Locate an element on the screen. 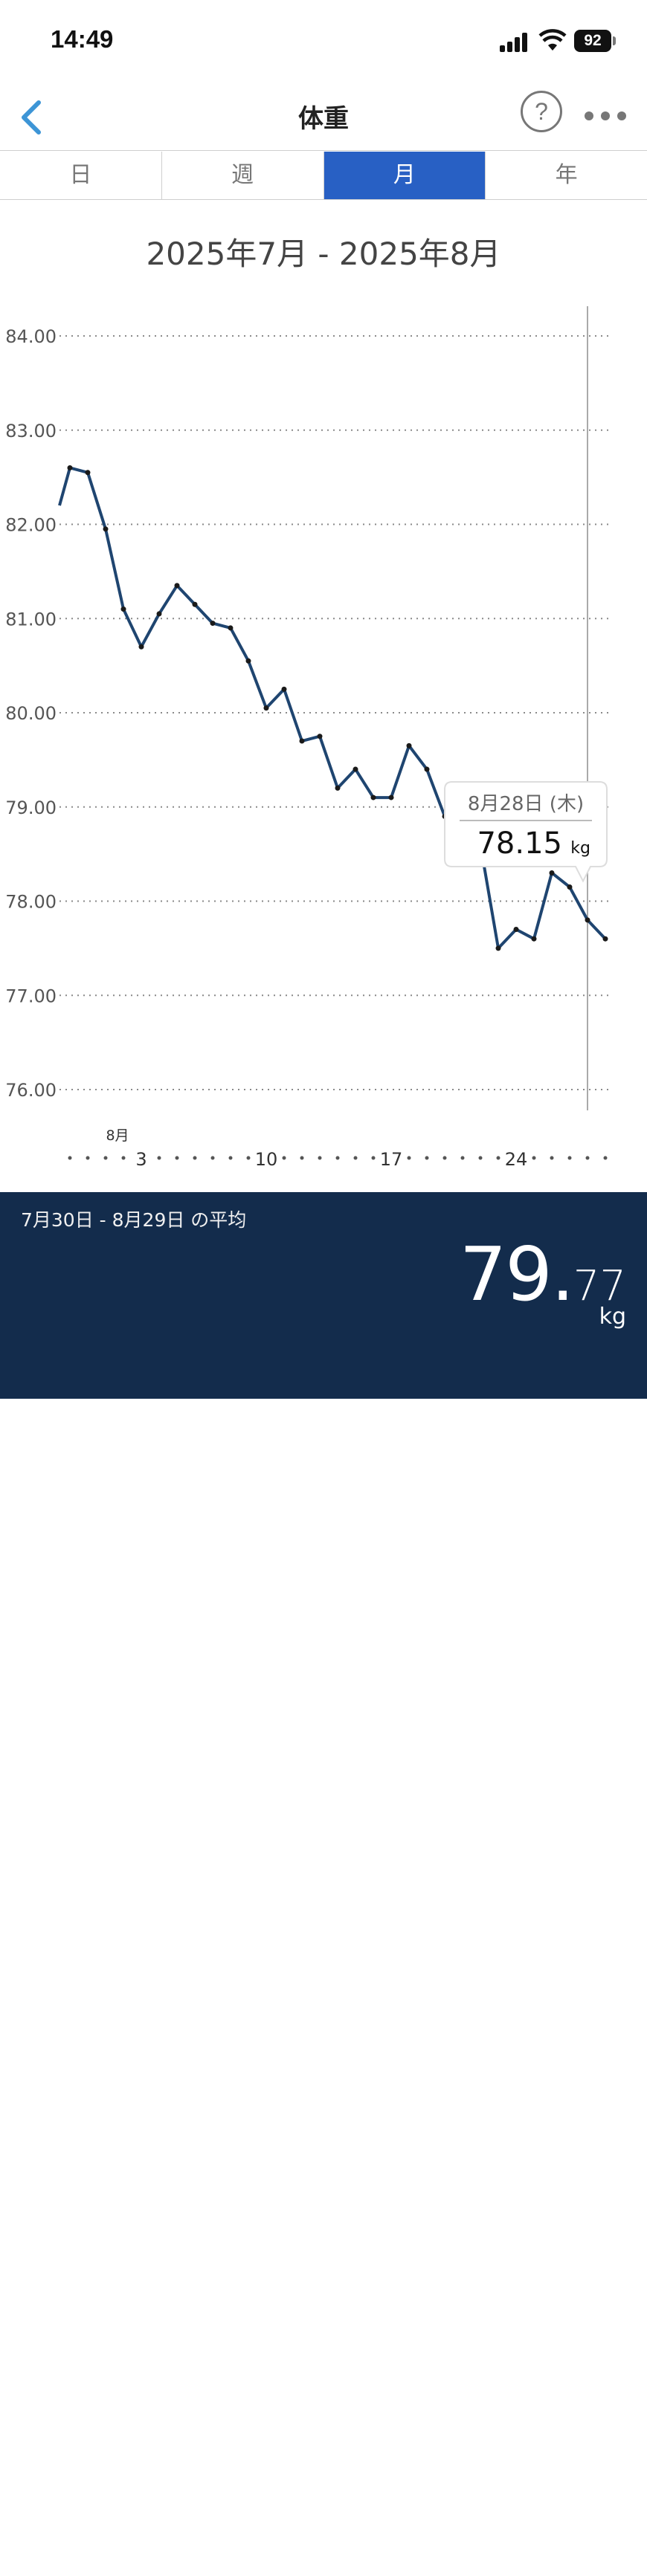 This screenshot has height=2576, width=647. average-unit: kg is located at coordinates (612, 1317).